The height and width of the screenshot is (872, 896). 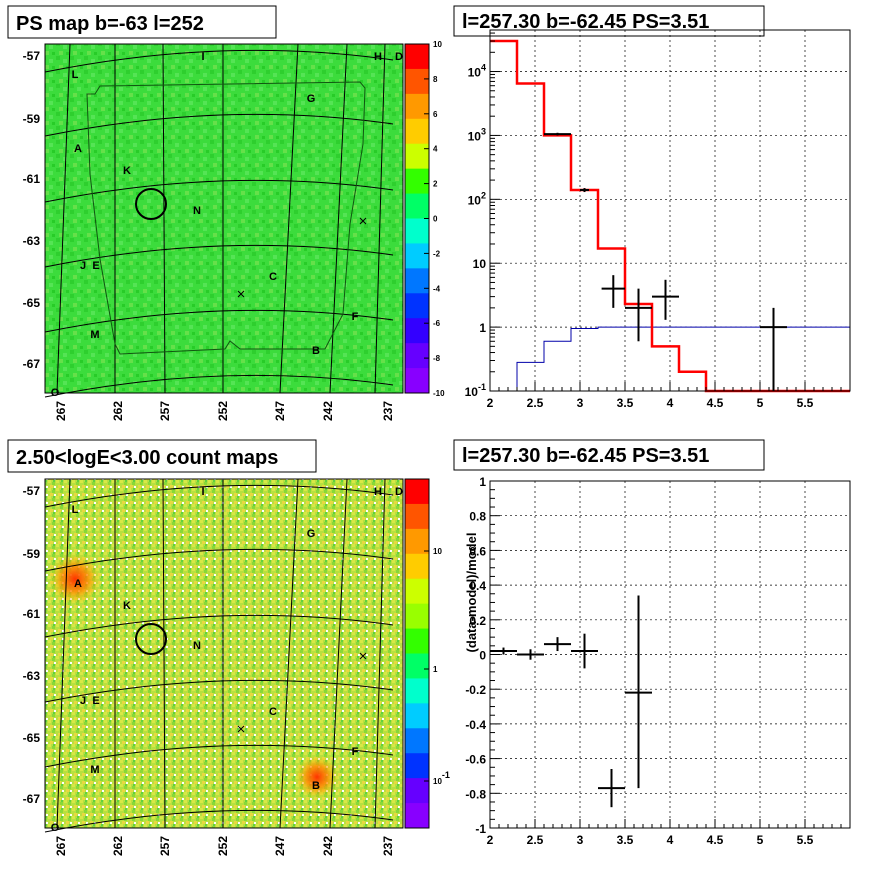 What do you see at coordinates (162, 456) in the screenshot?
I see `map-title-bottom-group: 2.50<logE<3.00 count maps` at bounding box center [162, 456].